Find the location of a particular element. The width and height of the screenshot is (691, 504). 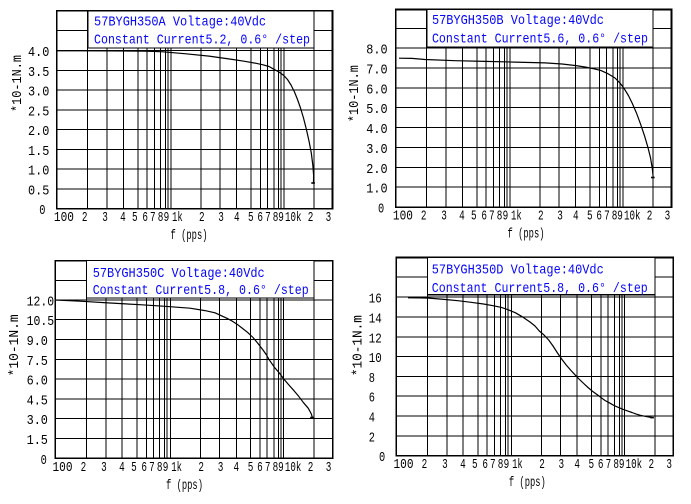

svg-text: 16 is located at coordinates (375, 300).